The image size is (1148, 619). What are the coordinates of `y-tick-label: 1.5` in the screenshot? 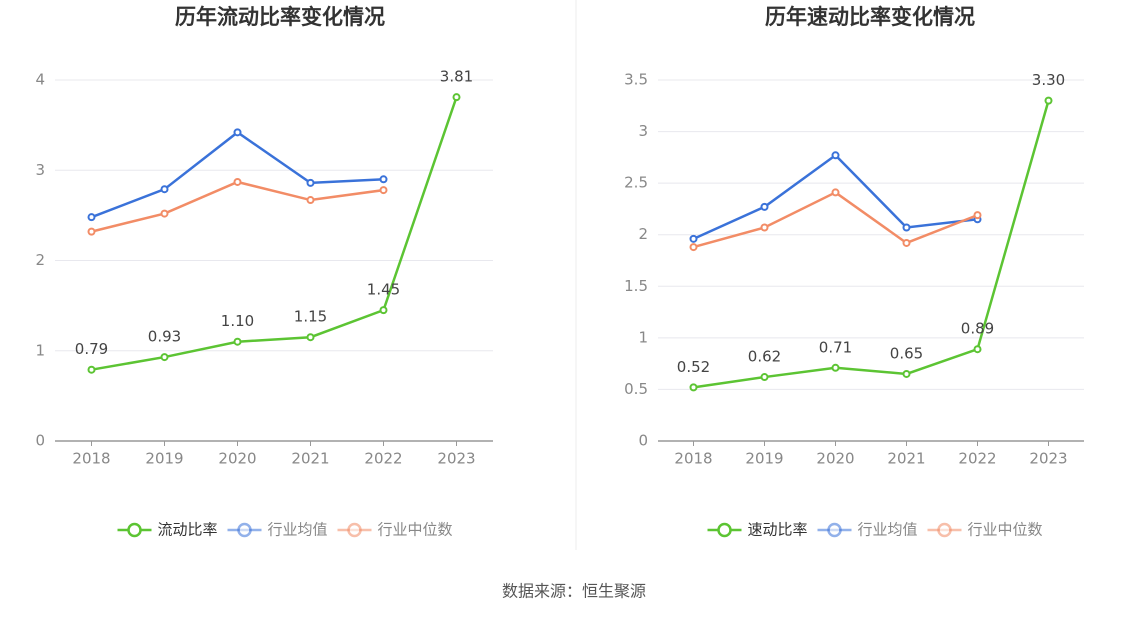 It's located at (636, 286).